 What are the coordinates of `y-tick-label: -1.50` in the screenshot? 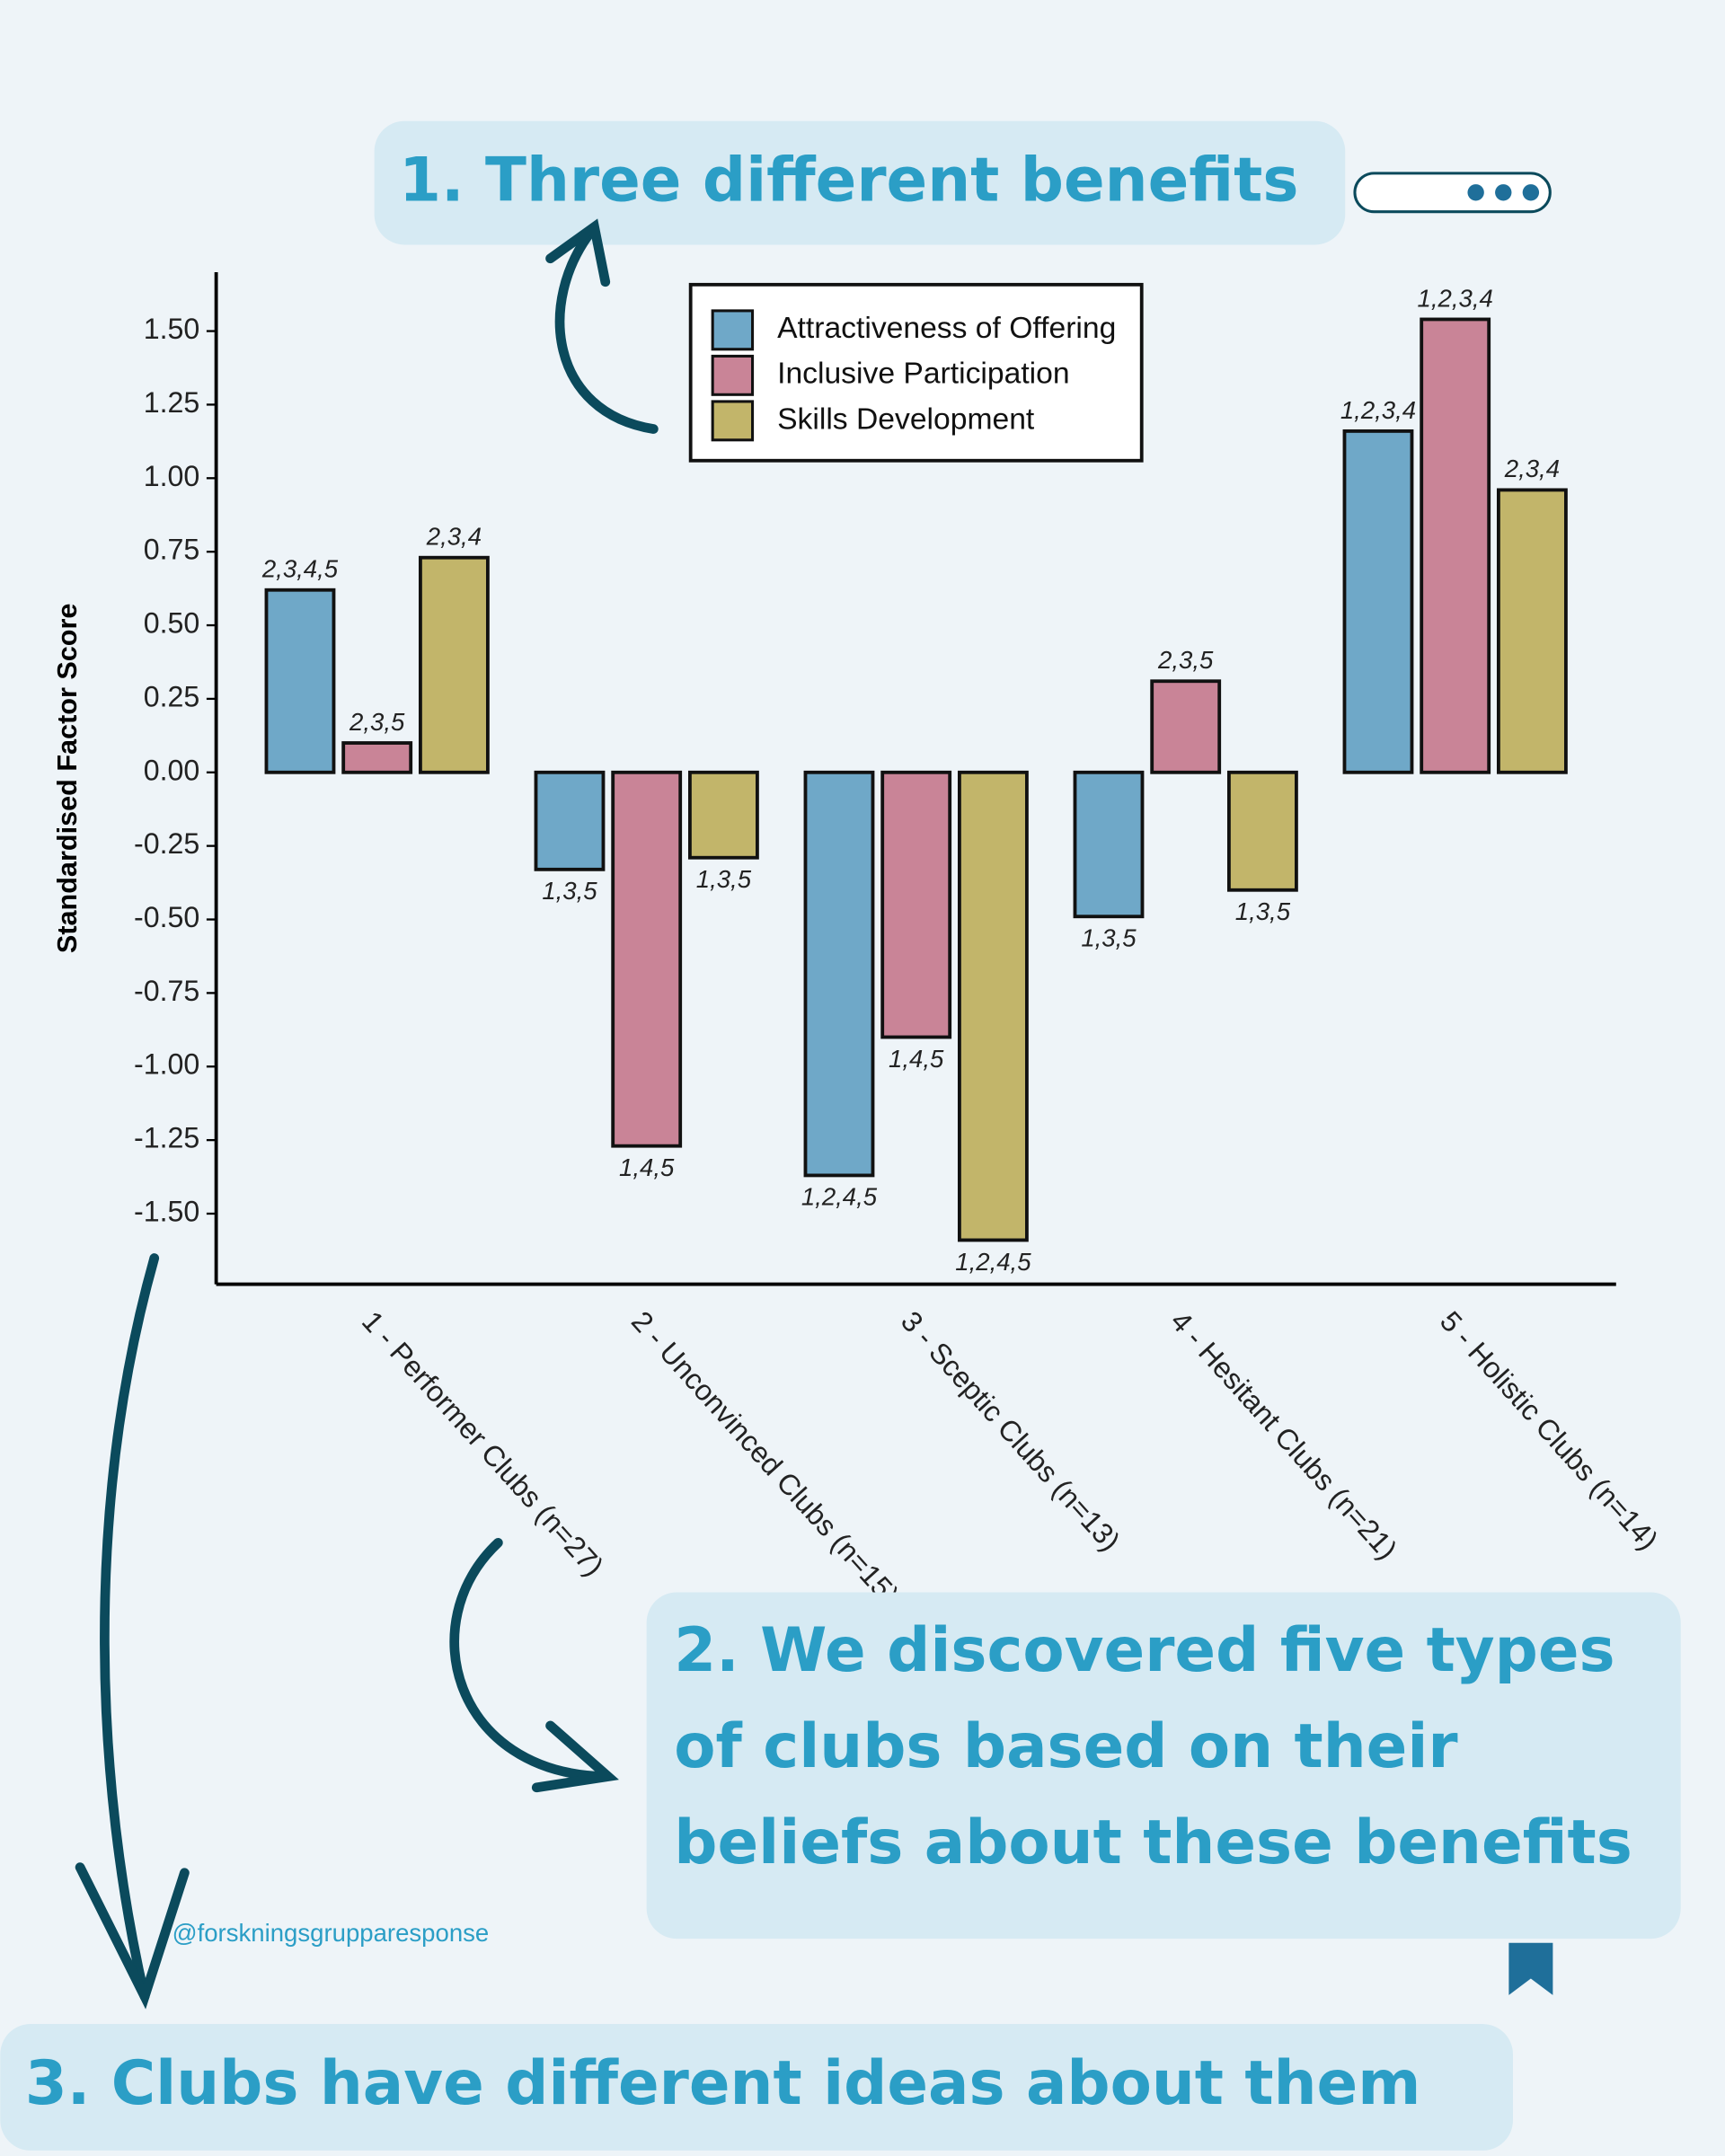 It's located at (166, 1211).